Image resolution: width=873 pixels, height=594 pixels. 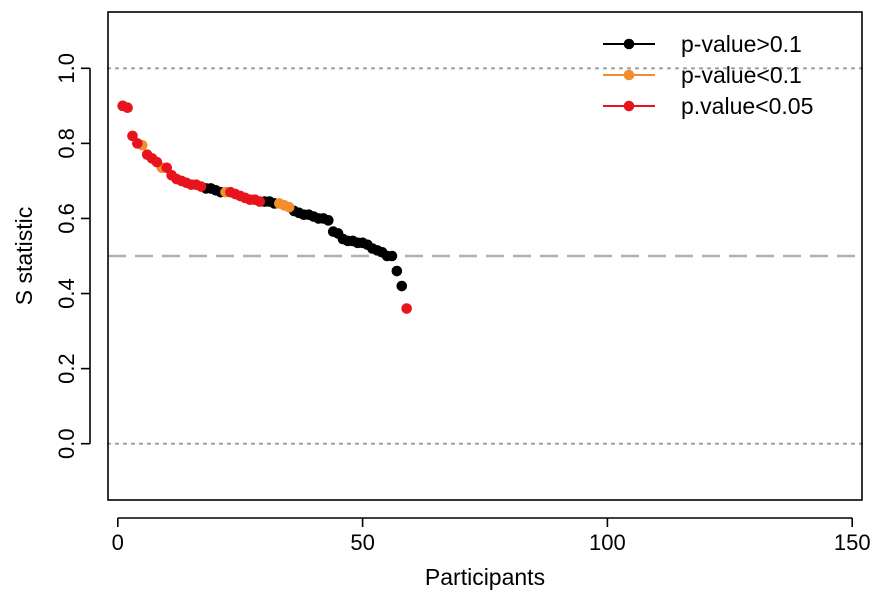 I want to click on legend-label: p-value<0.1, so click(x=741, y=75).